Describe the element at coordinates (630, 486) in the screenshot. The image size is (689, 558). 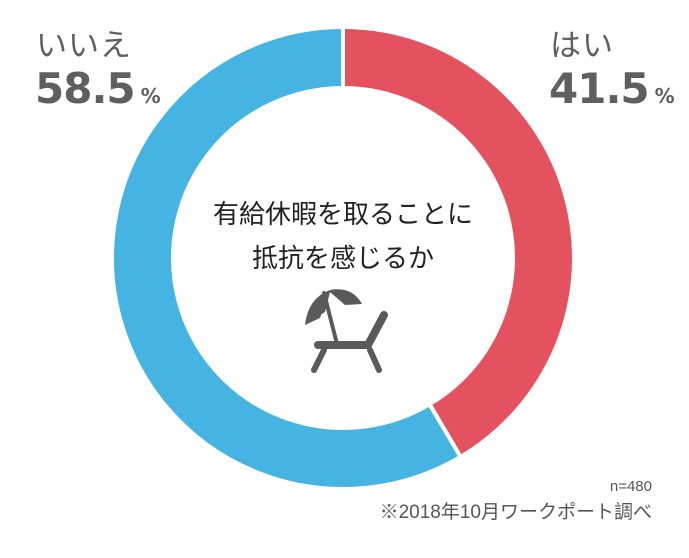
I see `sample-size-note: n=480` at that location.